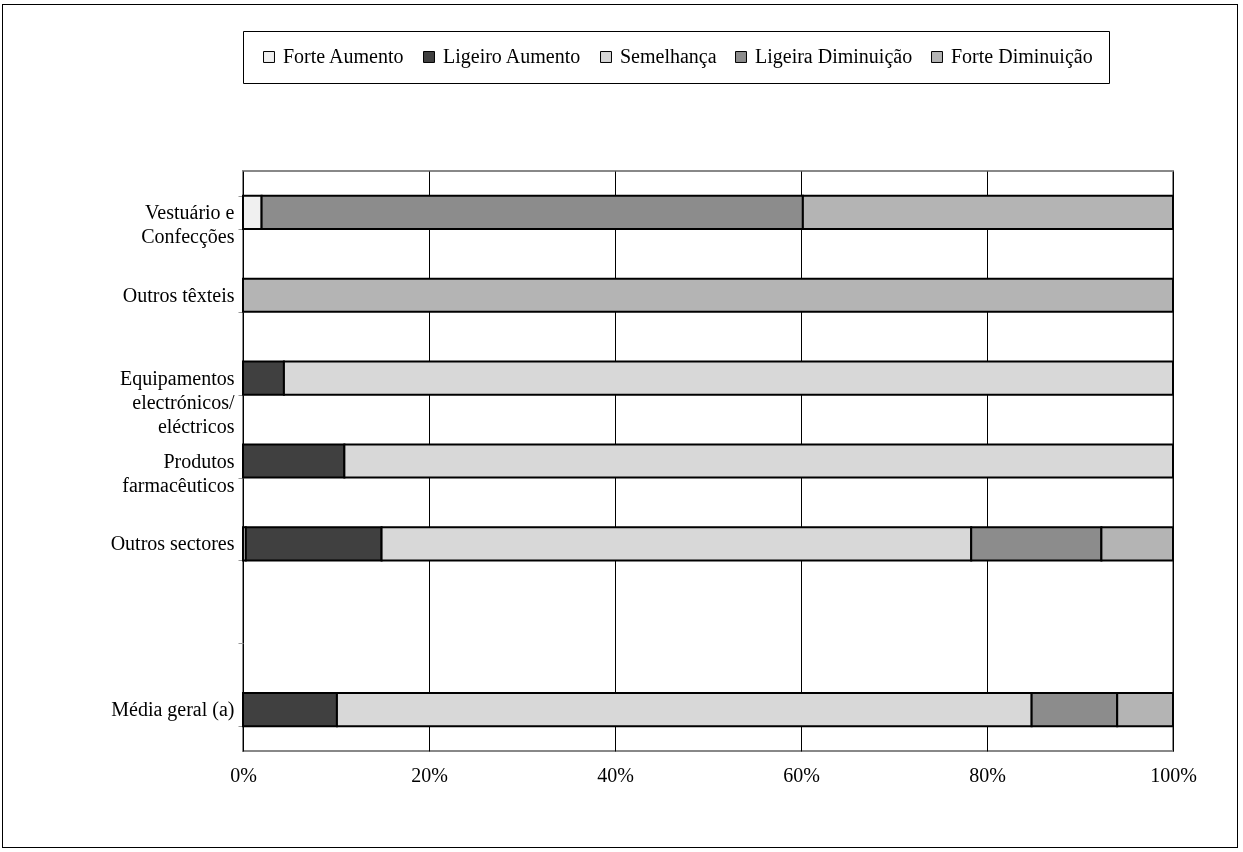 This screenshot has height=852, width=1243. I want to click on legend-label: Ligeira Diminuição, so click(834, 56).